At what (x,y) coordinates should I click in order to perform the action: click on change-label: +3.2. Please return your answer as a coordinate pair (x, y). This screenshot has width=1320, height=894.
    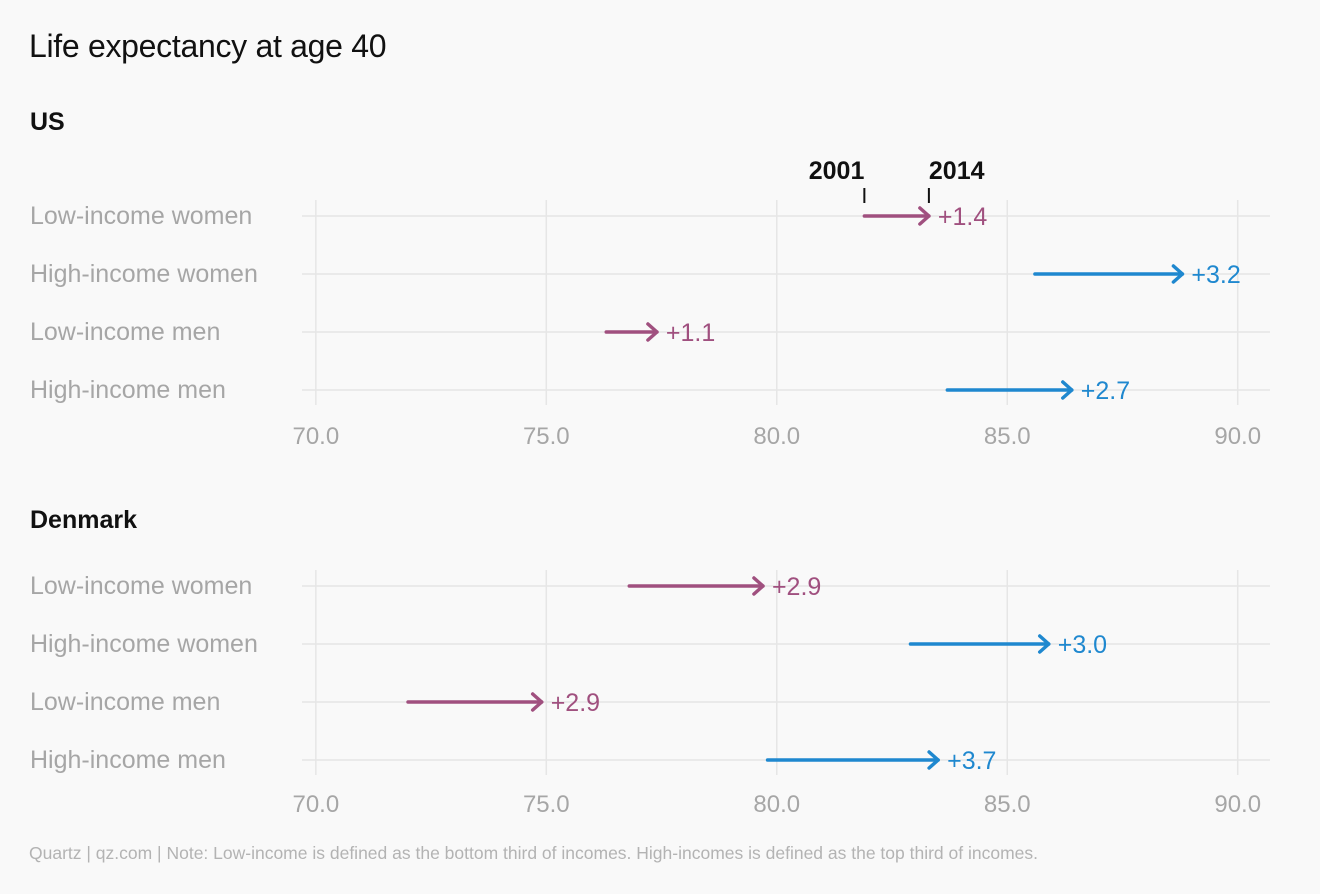
    Looking at the image, I should click on (1215, 275).